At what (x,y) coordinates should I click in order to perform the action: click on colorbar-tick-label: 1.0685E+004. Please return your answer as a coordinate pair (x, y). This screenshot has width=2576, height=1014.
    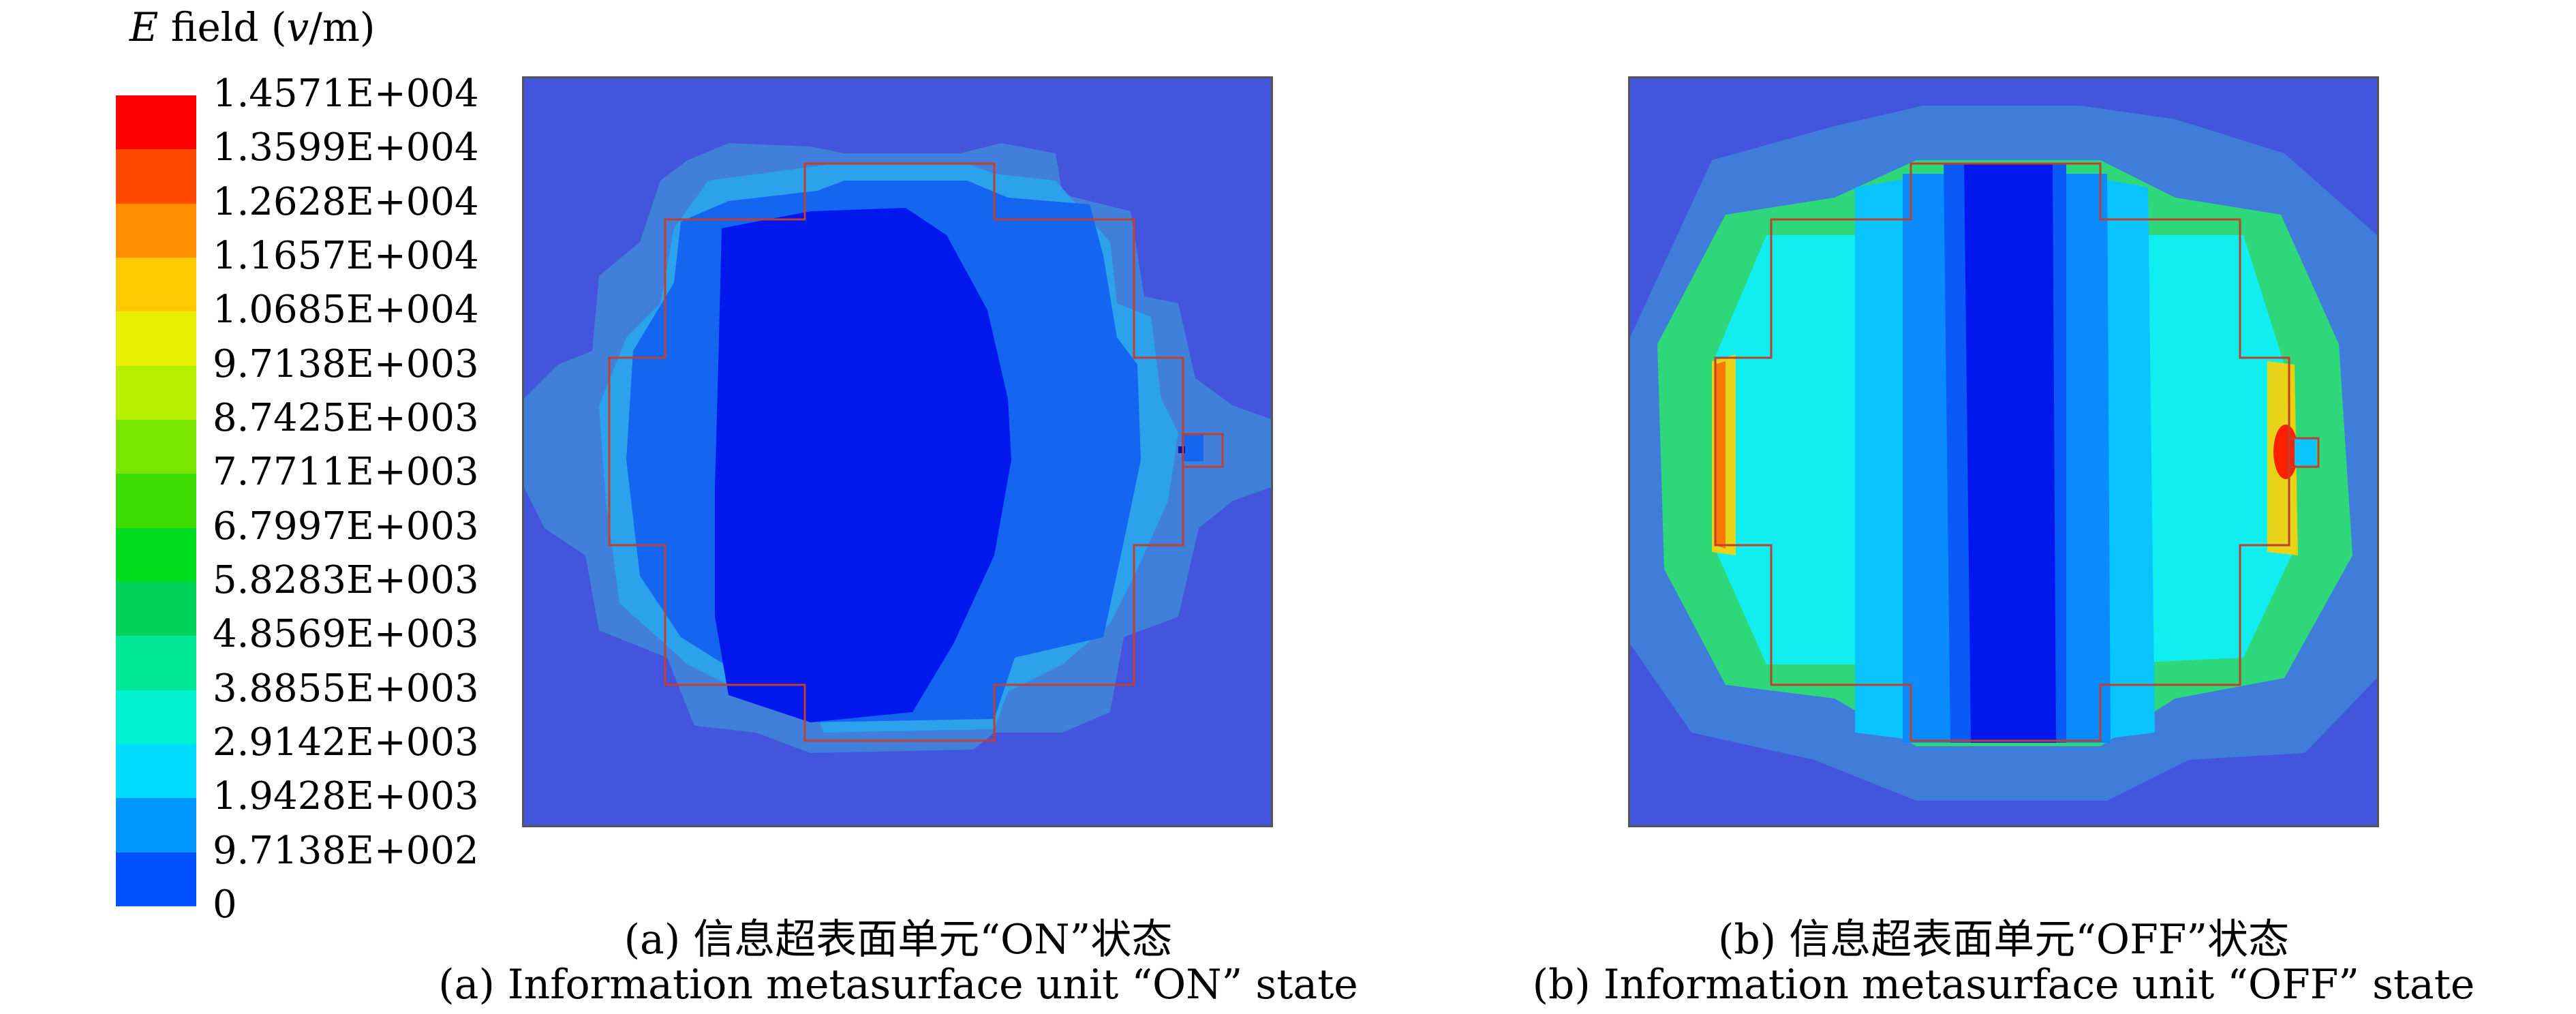
    Looking at the image, I should click on (346, 310).